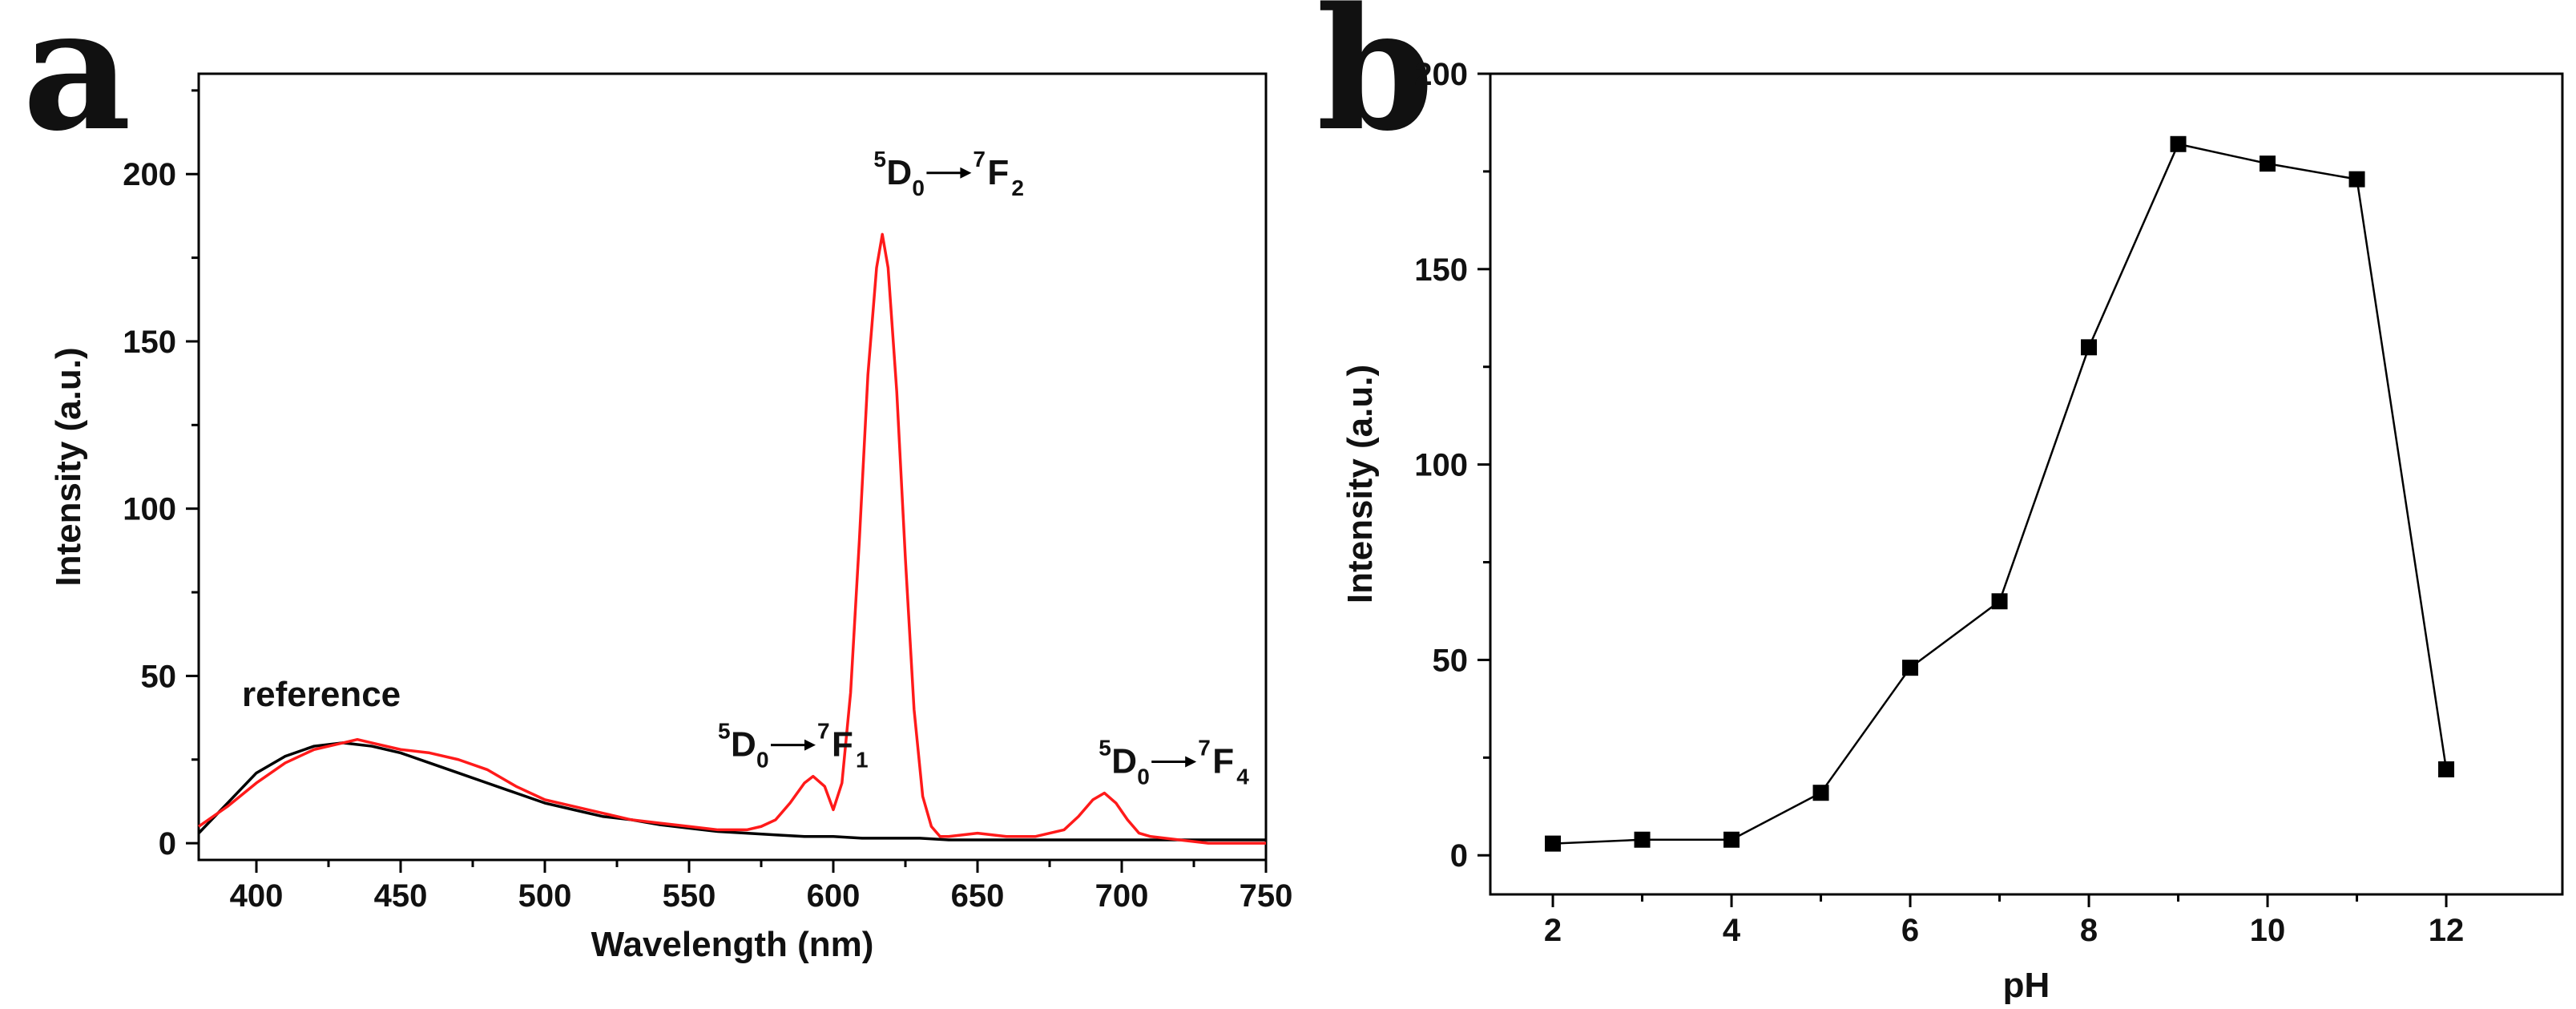  Describe the element at coordinates (545, 896) in the screenshot. I see `x-tick-label: 500` at that location.